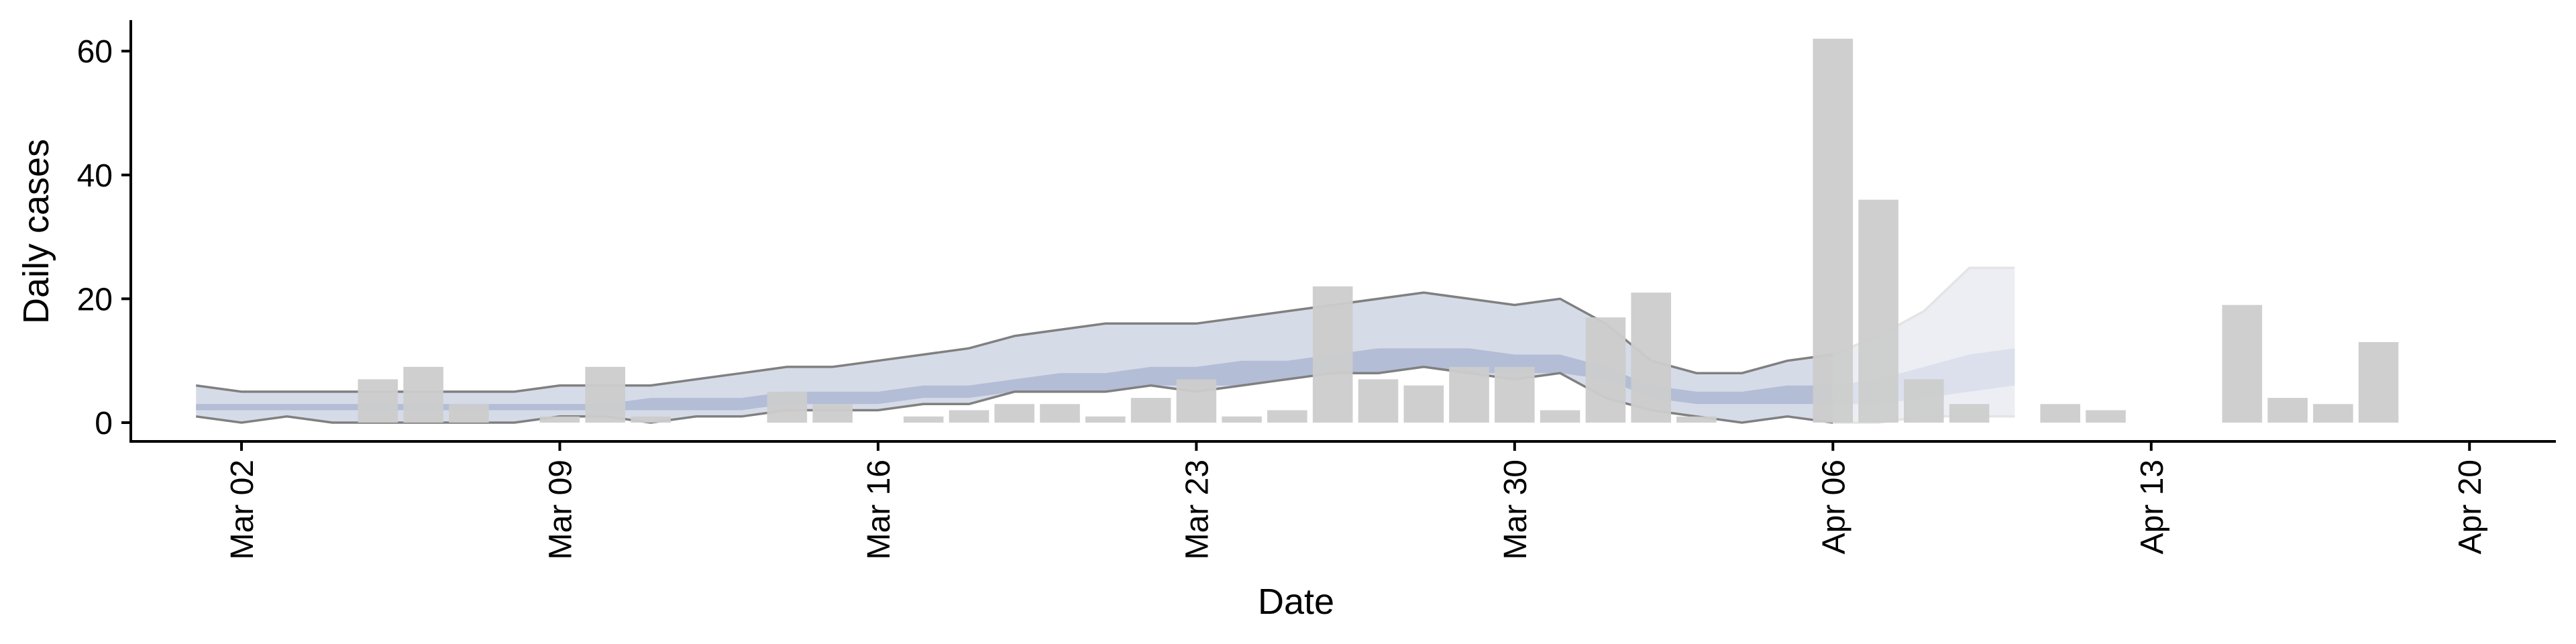 This screenshot has width=2576, height=644. Describe the element at coordinates (2152, 507) in the screenshot. I see `x-tick-label: Apr 13` at that location.